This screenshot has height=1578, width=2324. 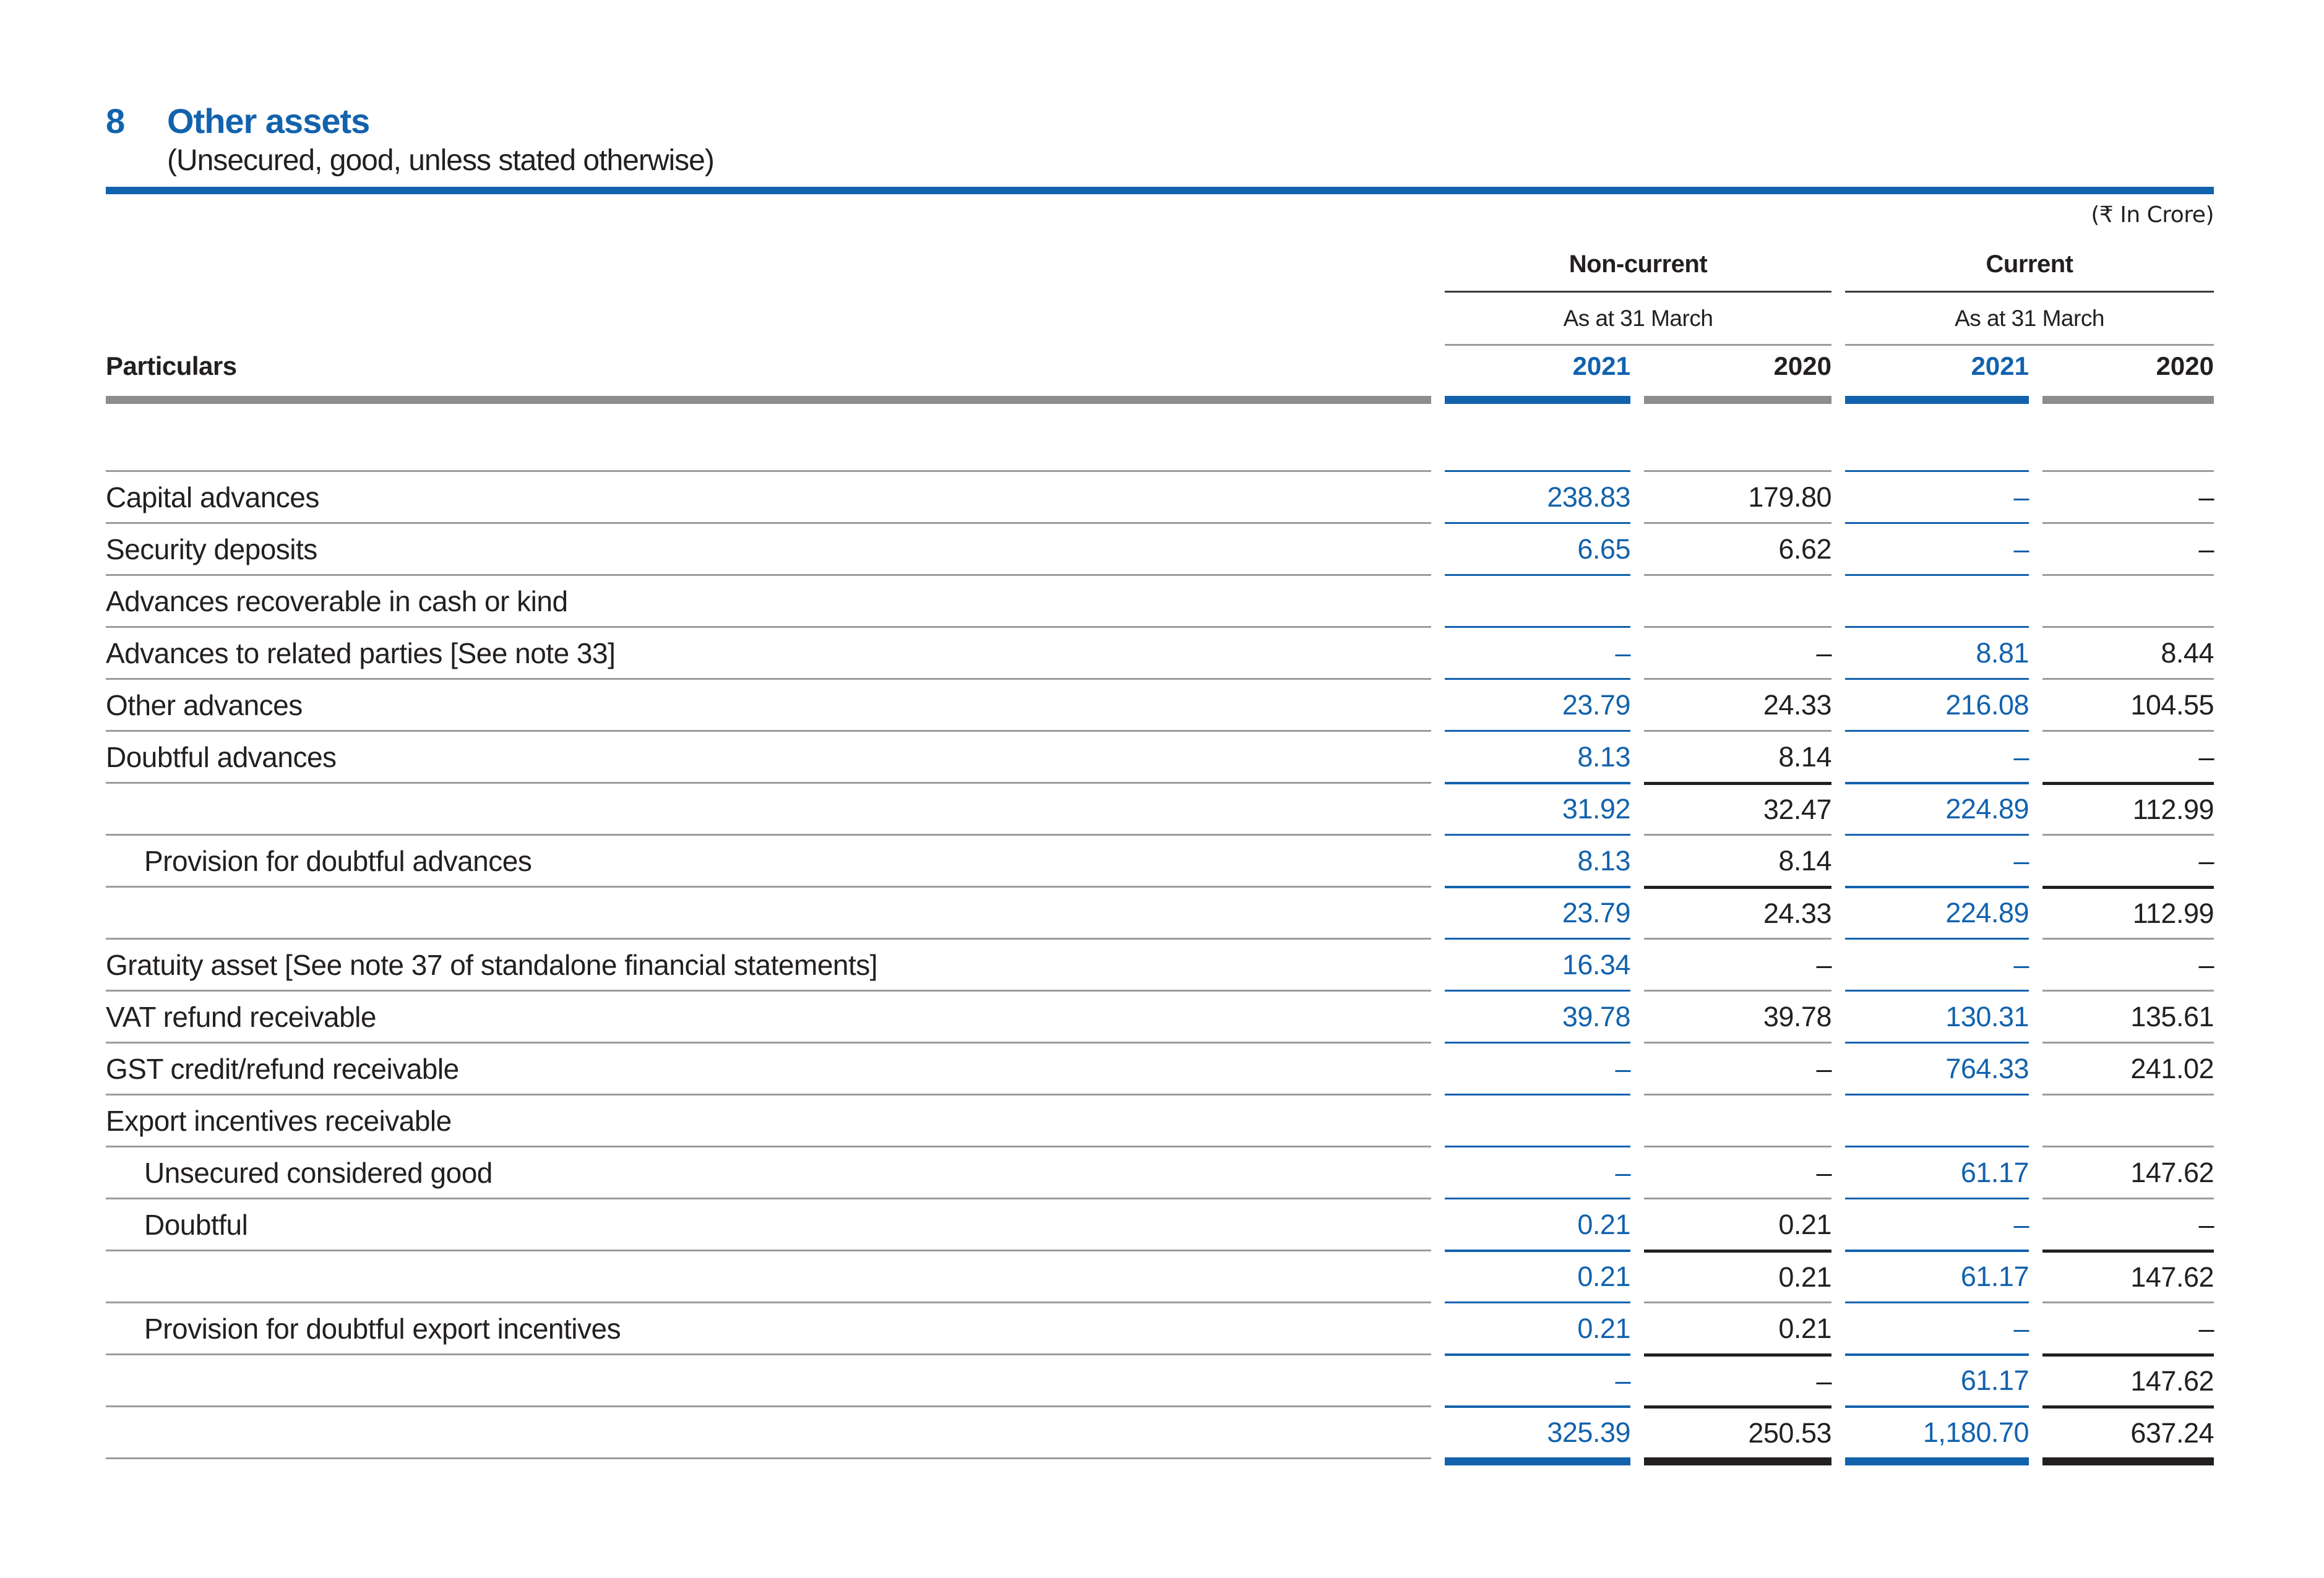 What do you see at coordinates (241, 1016) in the screenshot?
I see `row-label: VAT refund receivable` at bounding box center [241, 1016].